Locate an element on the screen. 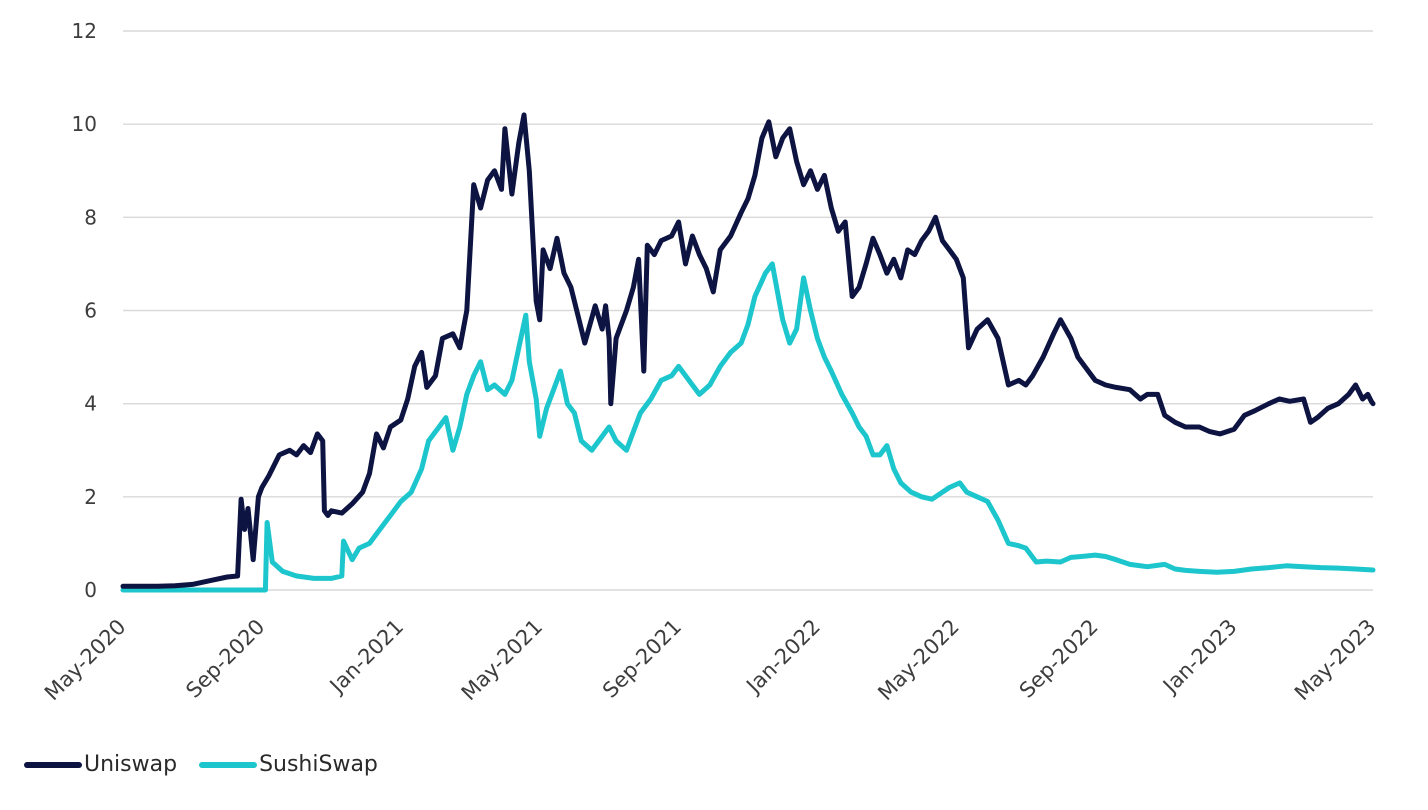  x-tick-label: Sep-2022 is located at coordinates (1059, 659).